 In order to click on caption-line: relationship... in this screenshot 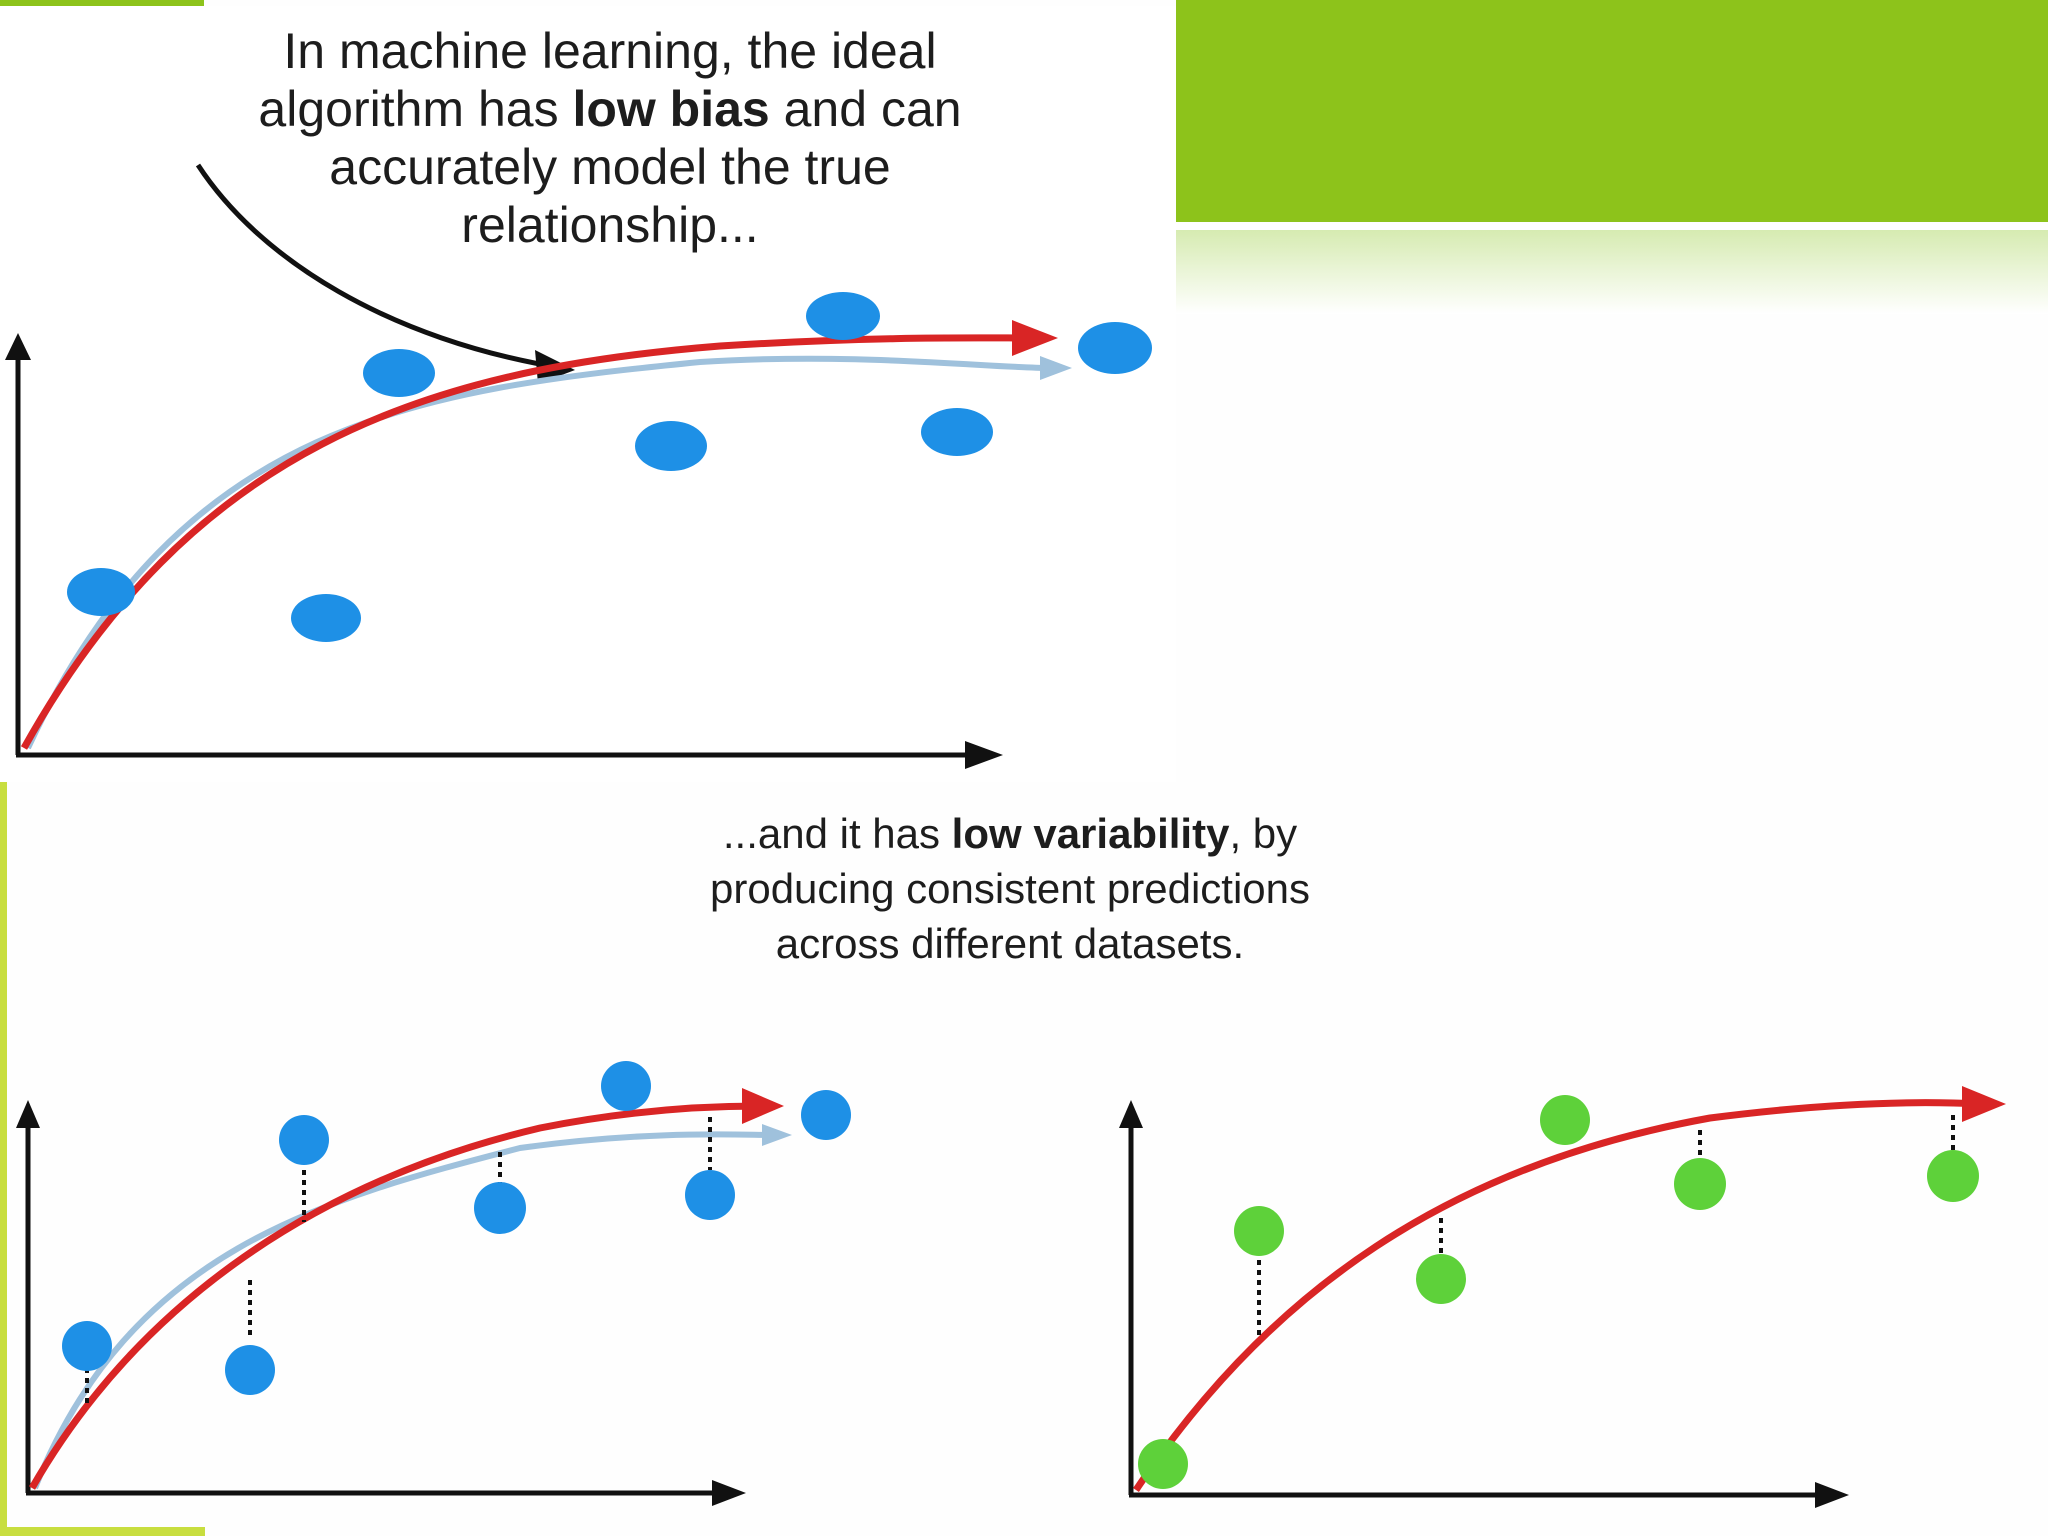, I will do `click(610, 225)`.